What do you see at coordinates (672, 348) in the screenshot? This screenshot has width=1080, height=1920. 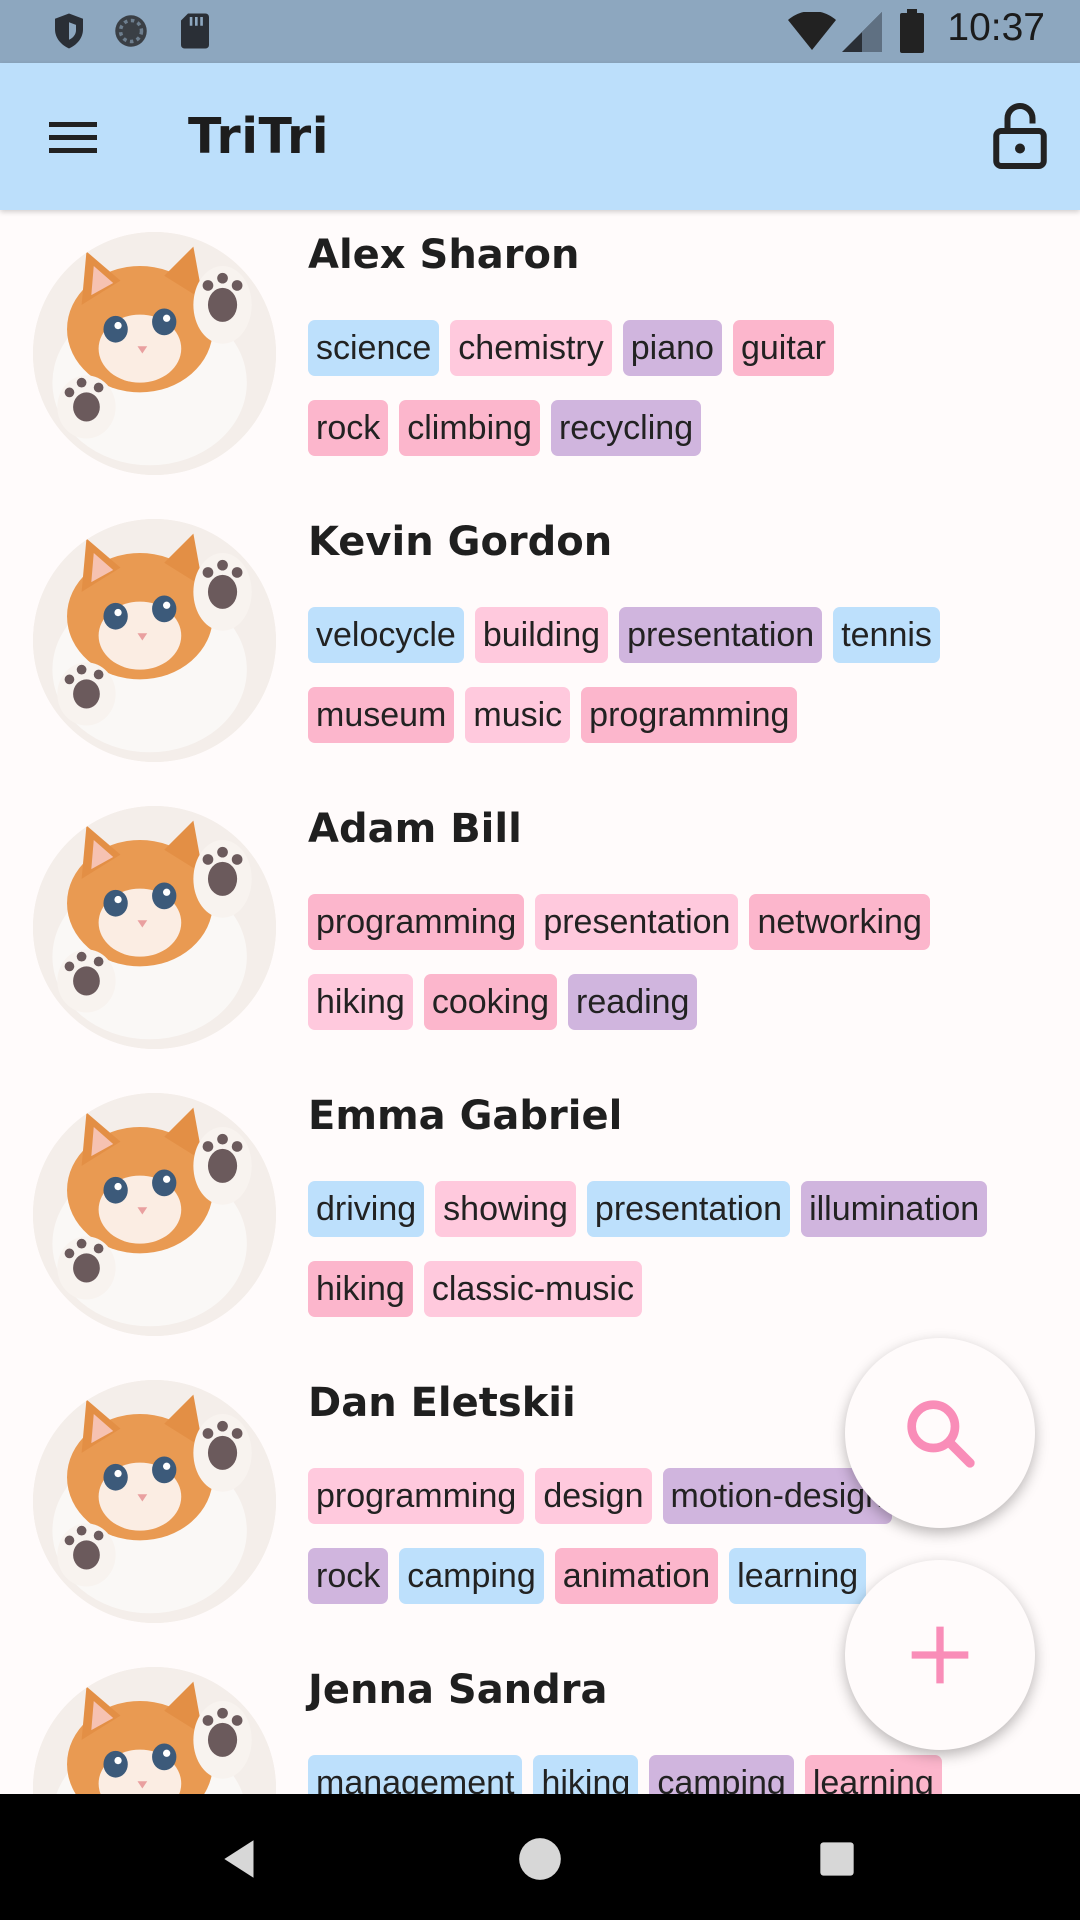 I see `tag-chip: piano` at bounding box center [672, 348].